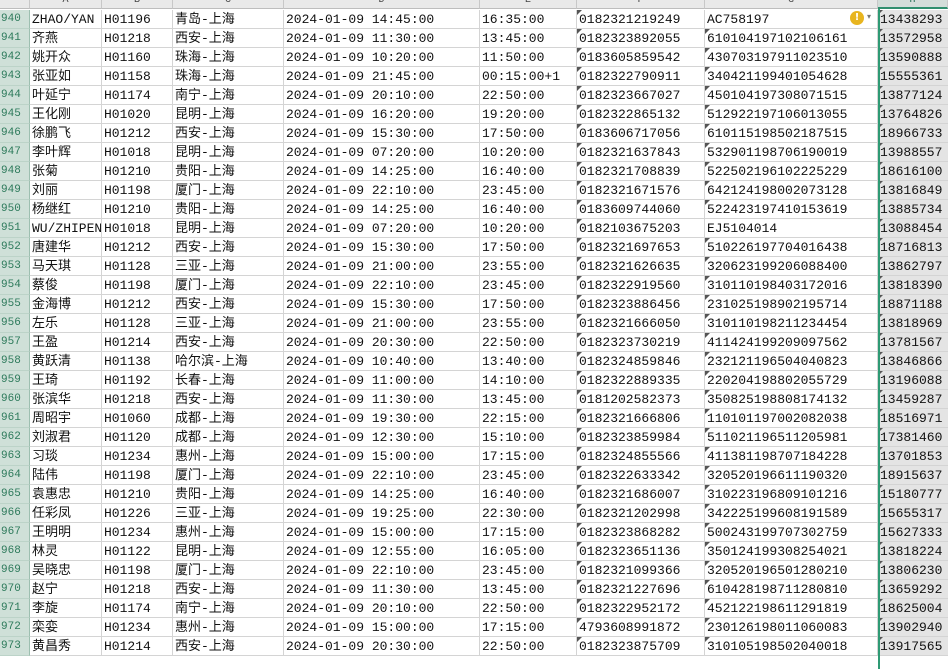  I want to click on cell-h: 13846866, so click(913, 361).